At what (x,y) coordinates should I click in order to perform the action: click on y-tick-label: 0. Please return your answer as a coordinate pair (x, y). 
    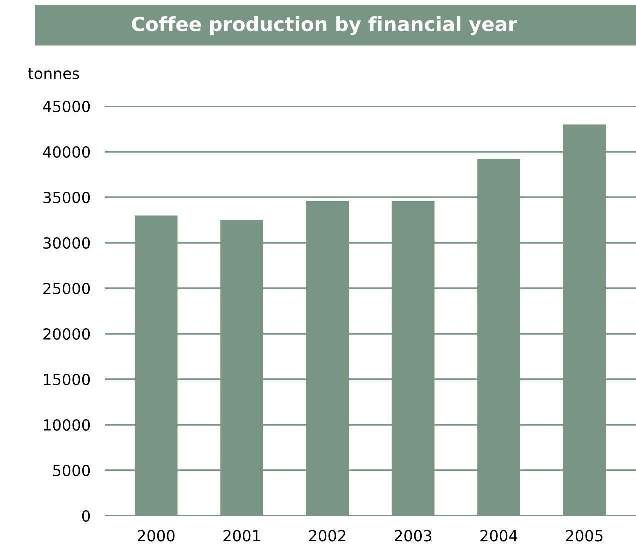
    Looking at the image, I should click on (86, 516).